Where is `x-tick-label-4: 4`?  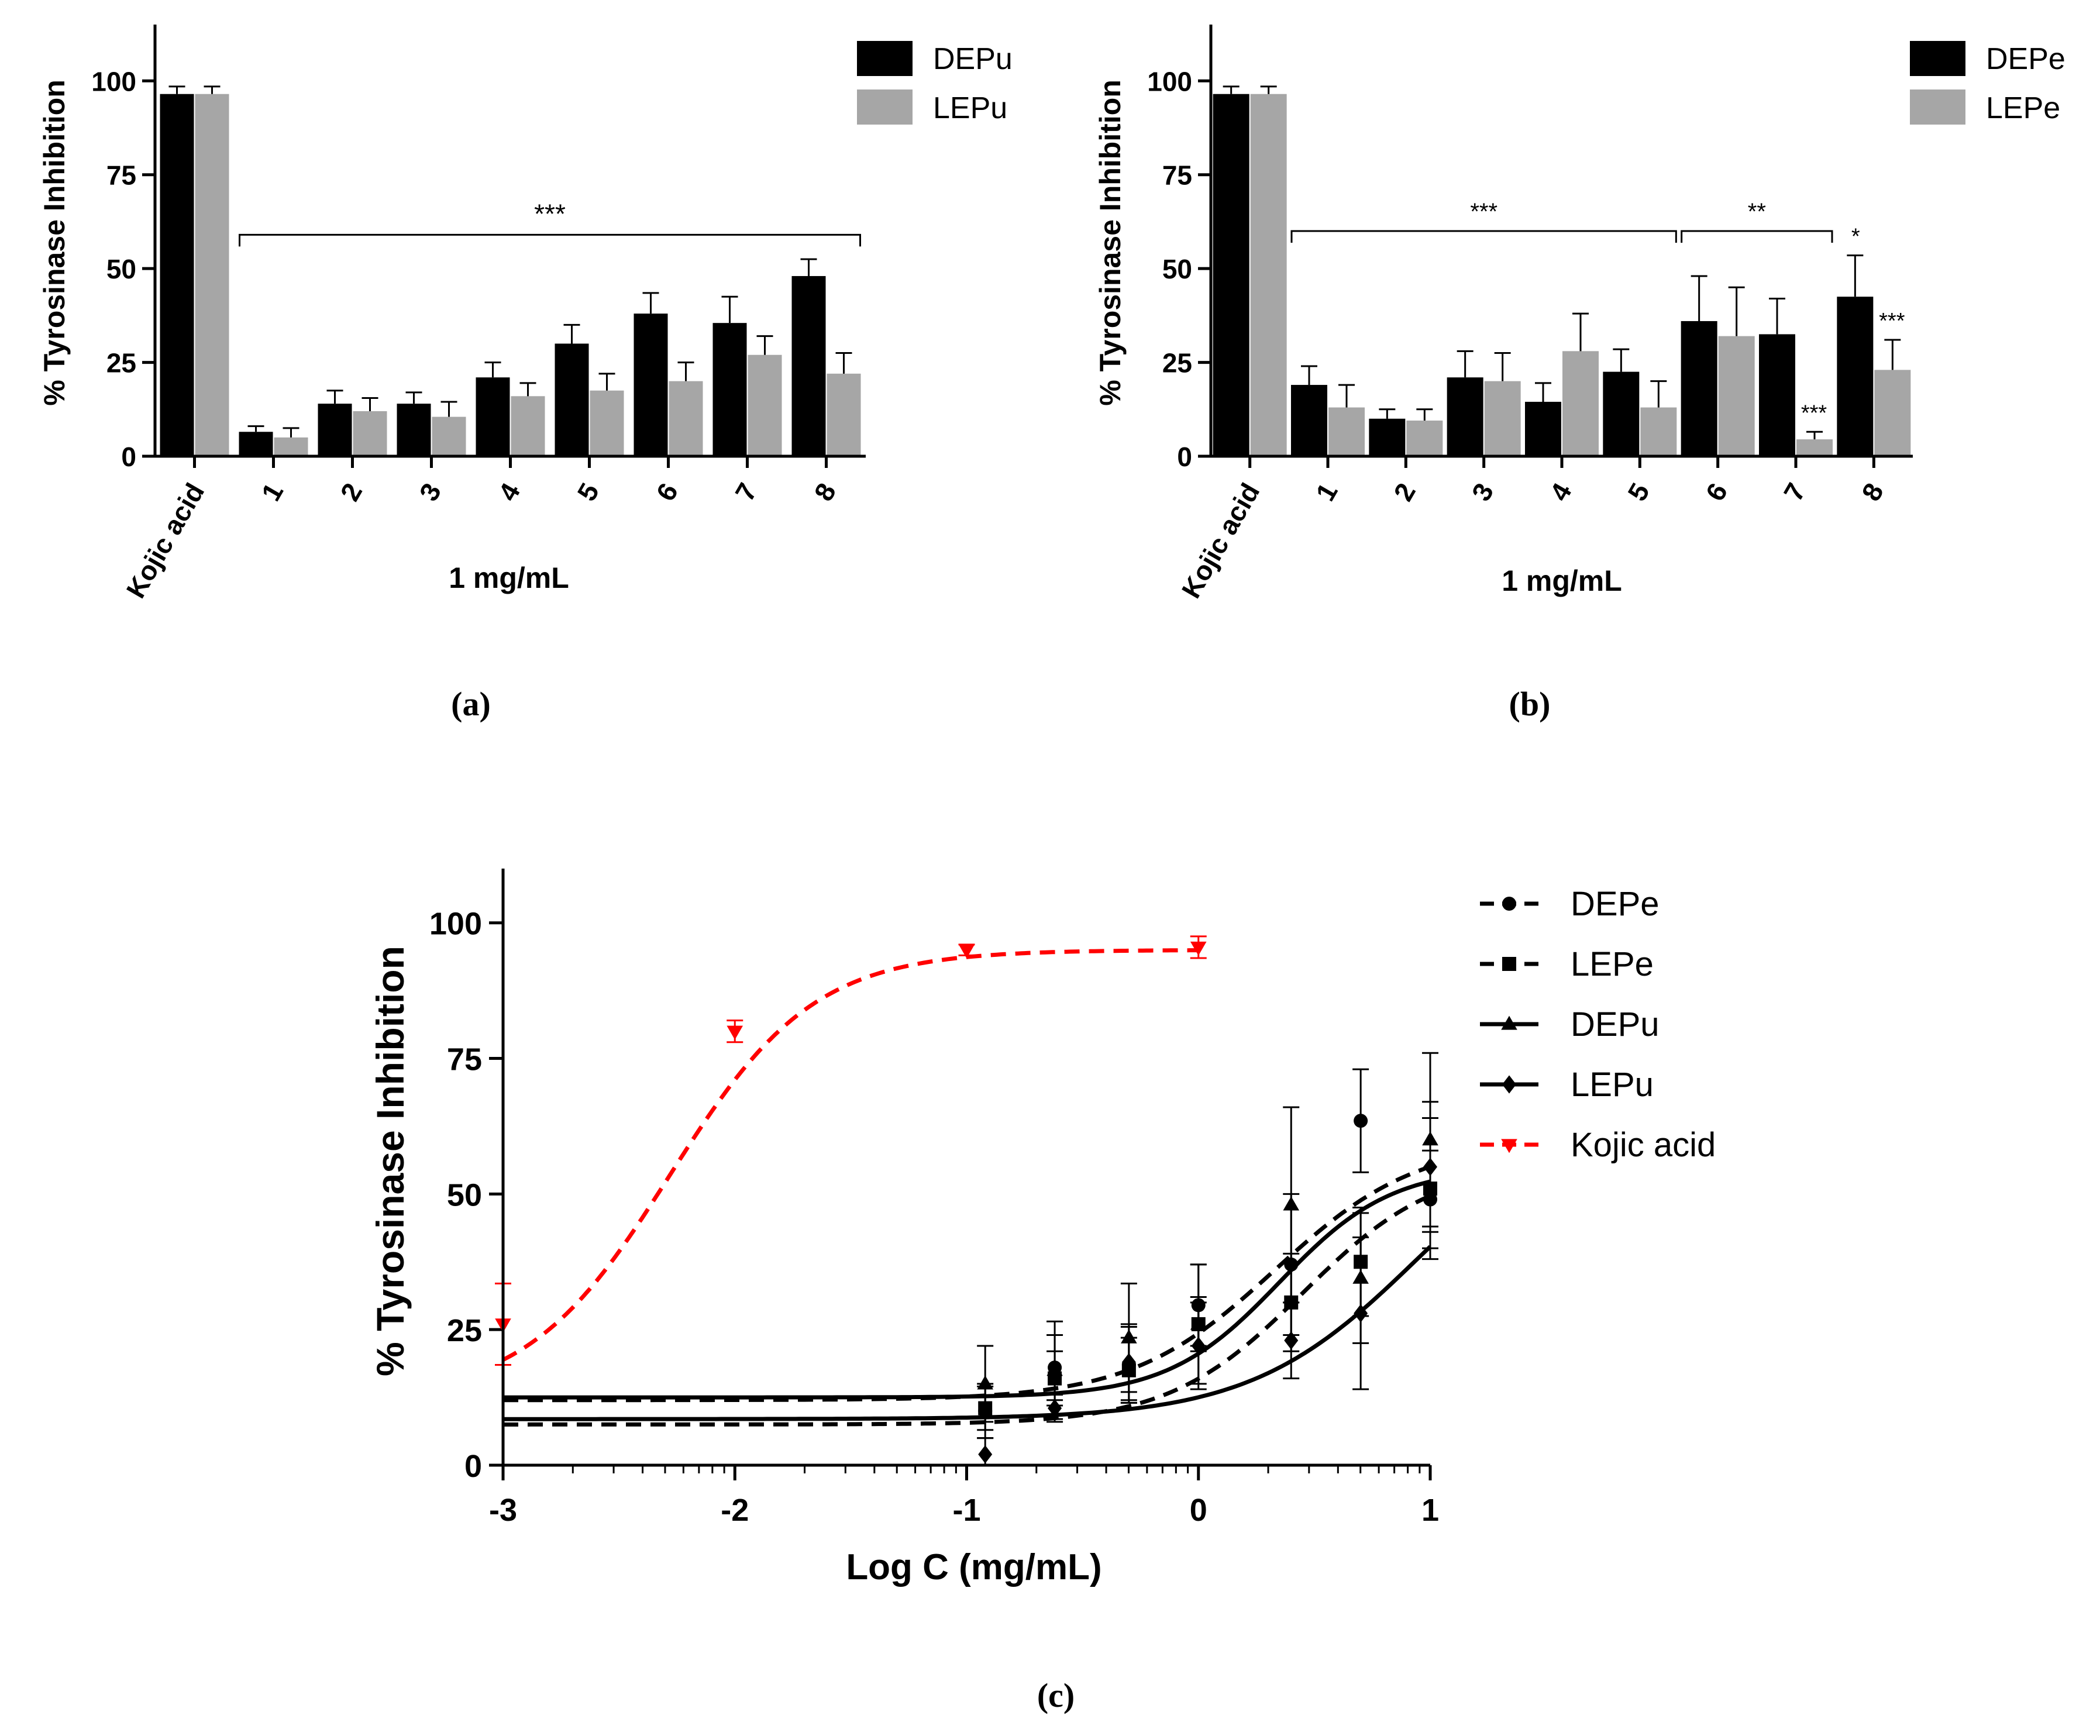 x-tick-label-4: 4 is located at coordinates (1561, 492).